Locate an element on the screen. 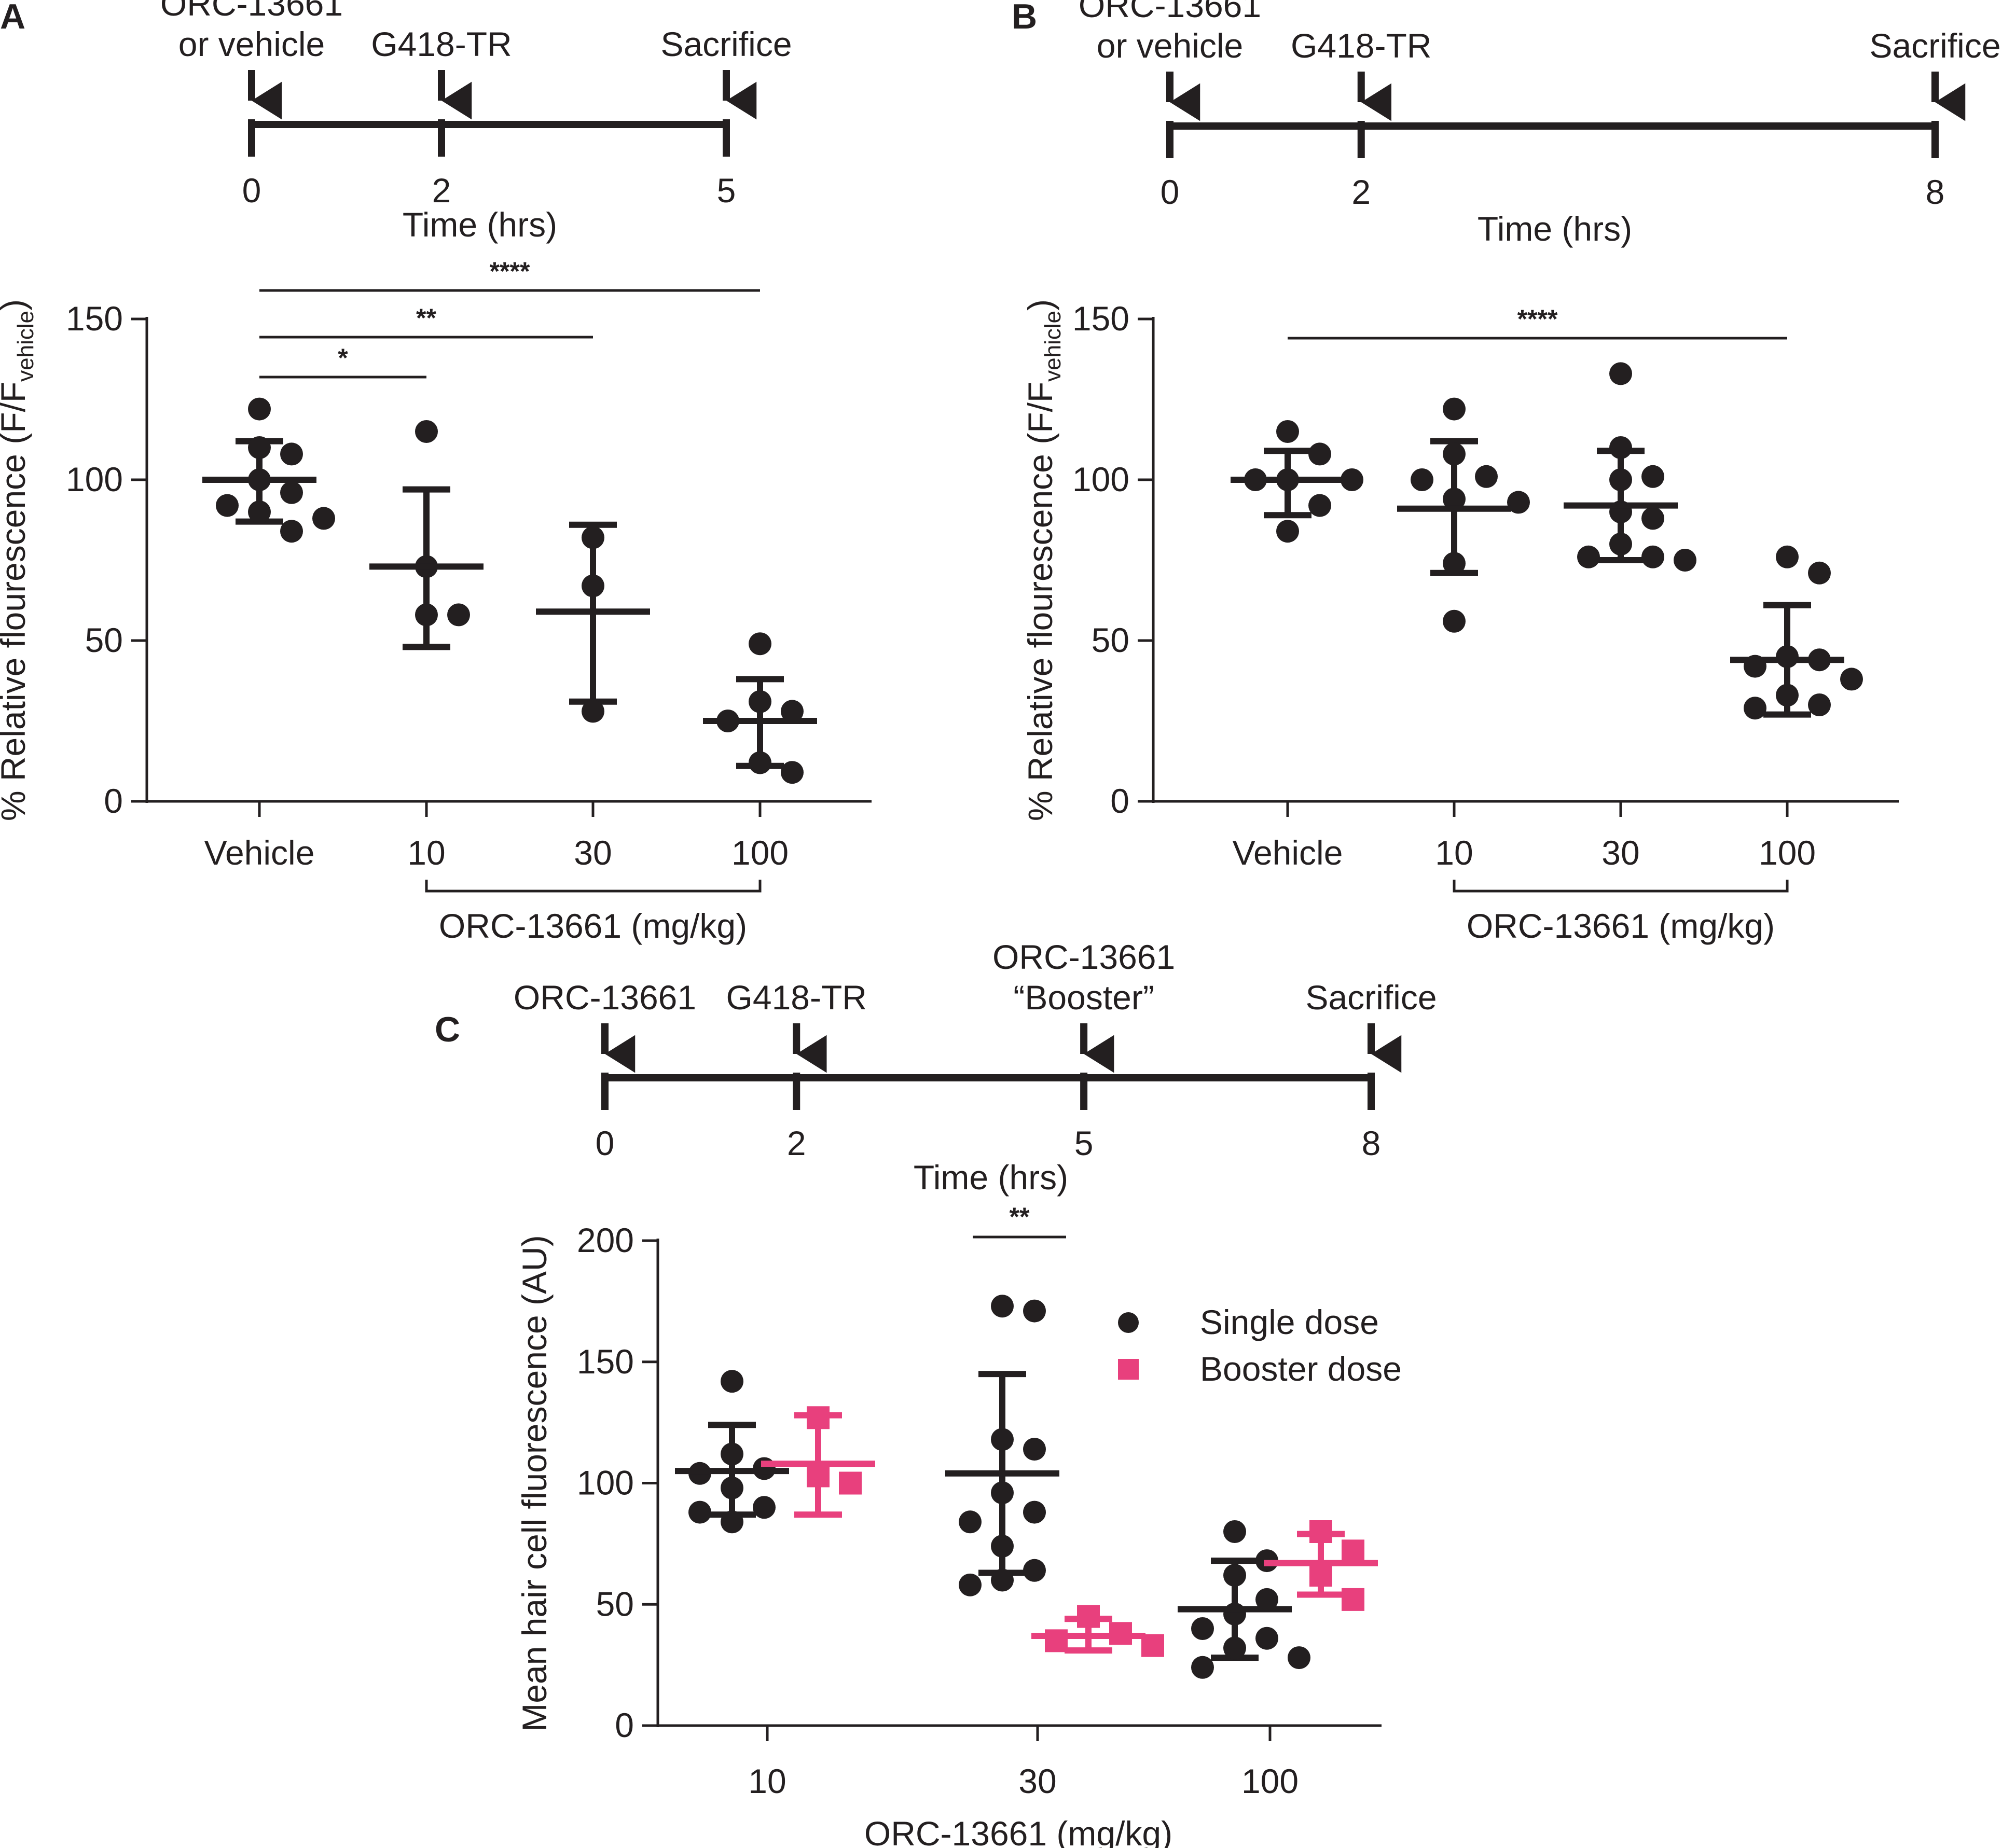 The image size is (2002, 1848). timeline-tick-label: 8 is located at coordinates (1371, 1143).